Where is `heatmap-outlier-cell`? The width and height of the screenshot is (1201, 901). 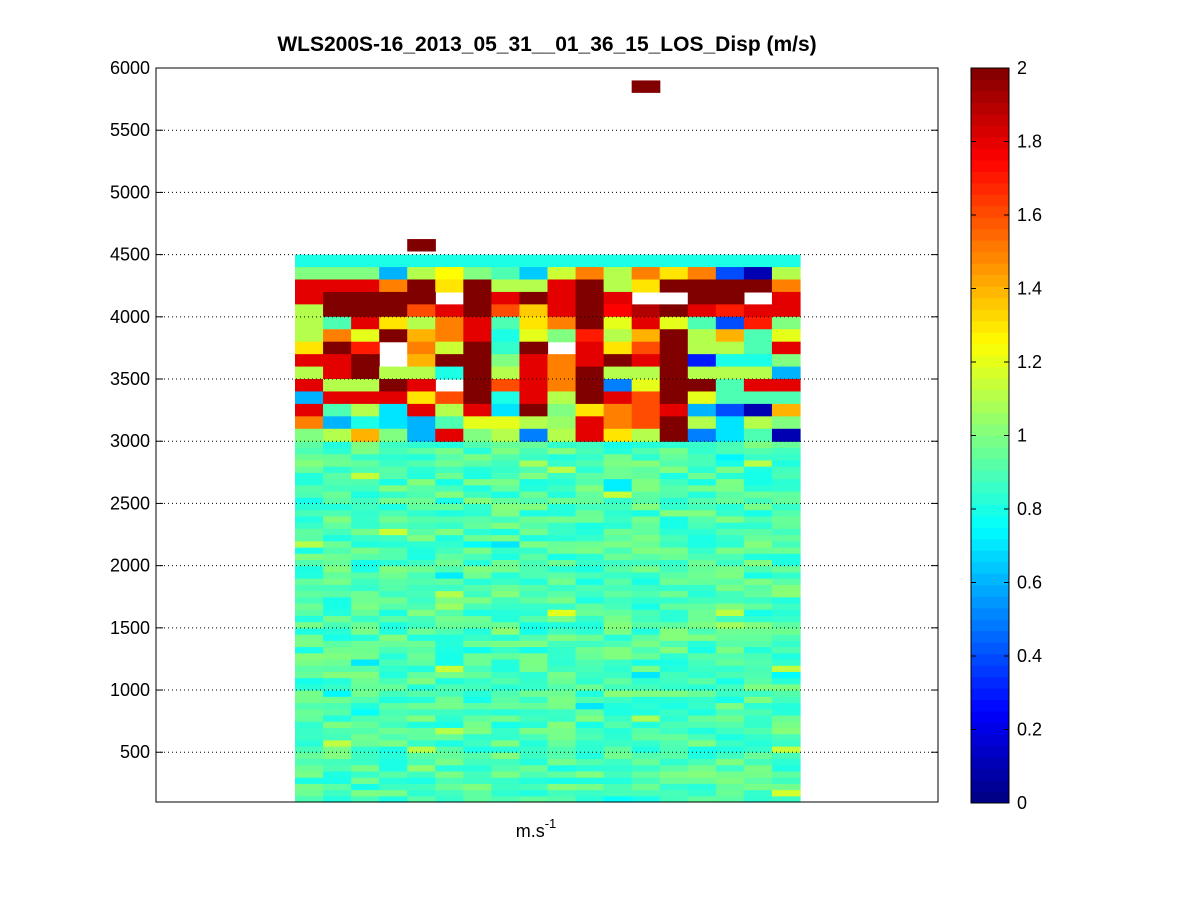
heatmap-outlier-cell is located at coordinates (646, 86).